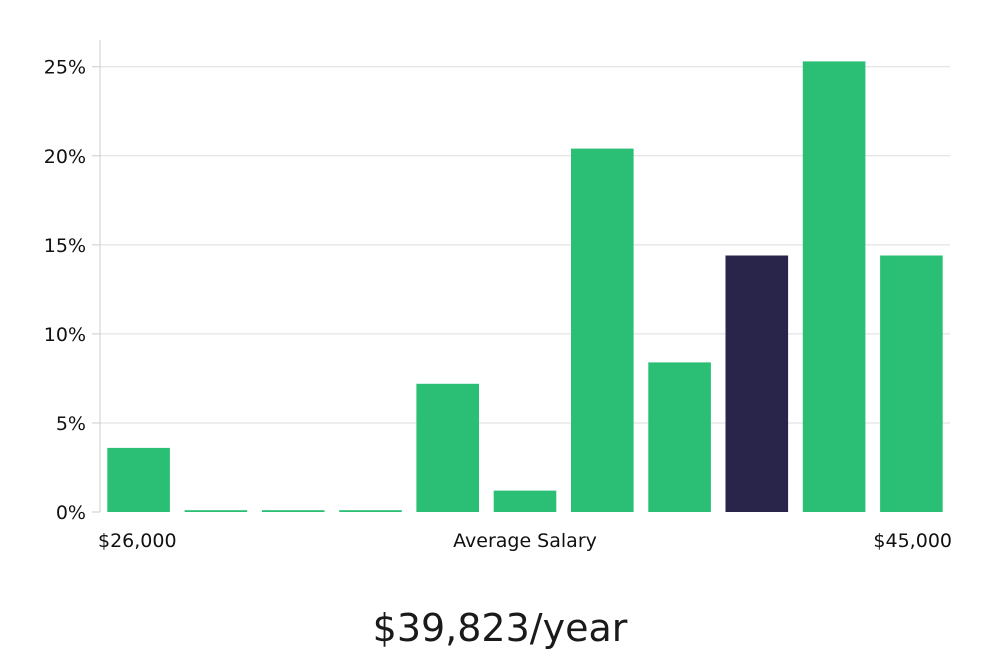 The width and height of the screenshot is (1000, 660). I want to click on x-min-label: $26,000, so click(137, 541).